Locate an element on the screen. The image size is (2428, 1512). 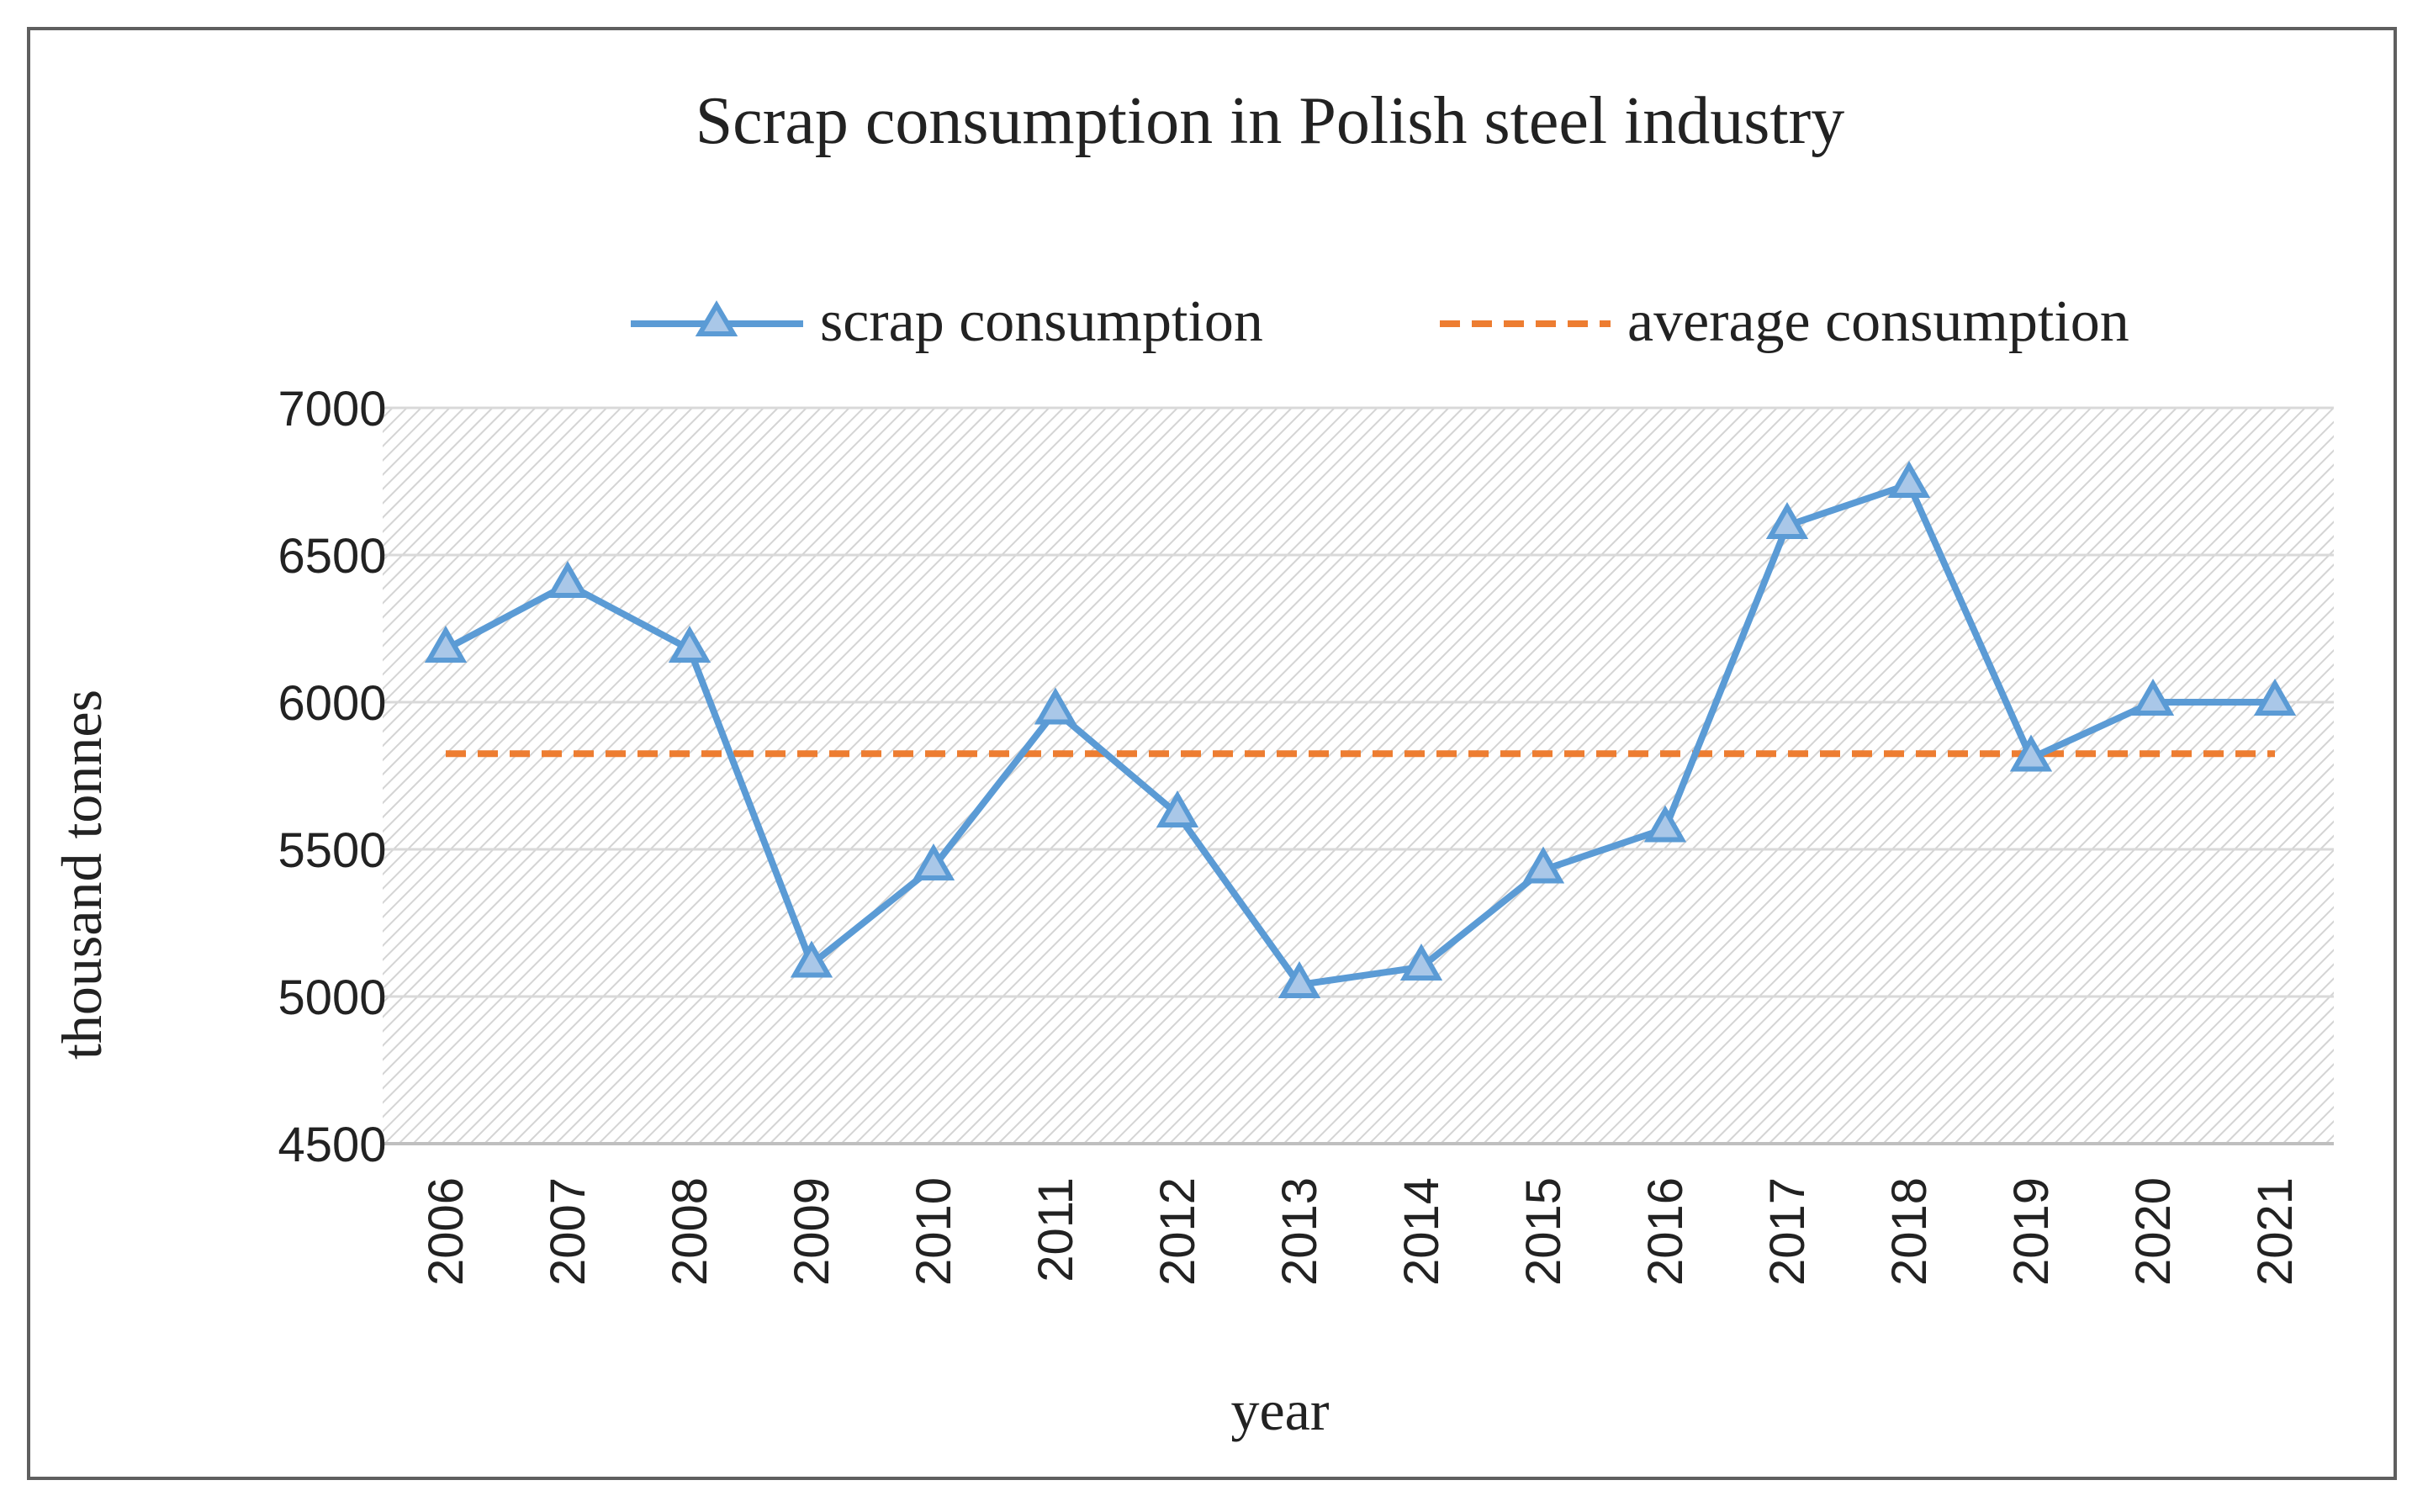
data-point-2017 is located at coordinates (1787, 520).